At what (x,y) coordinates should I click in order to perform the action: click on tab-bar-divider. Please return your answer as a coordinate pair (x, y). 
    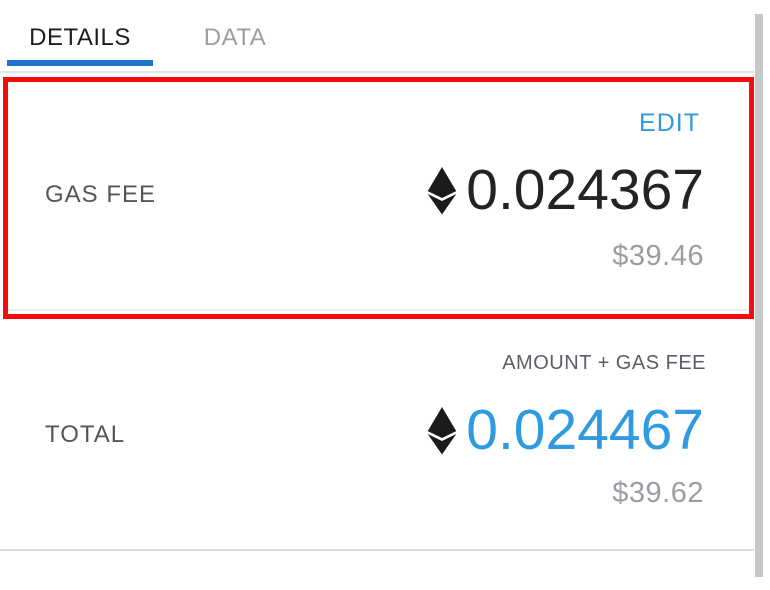
    Looking at the image, I should click on (377, 72).